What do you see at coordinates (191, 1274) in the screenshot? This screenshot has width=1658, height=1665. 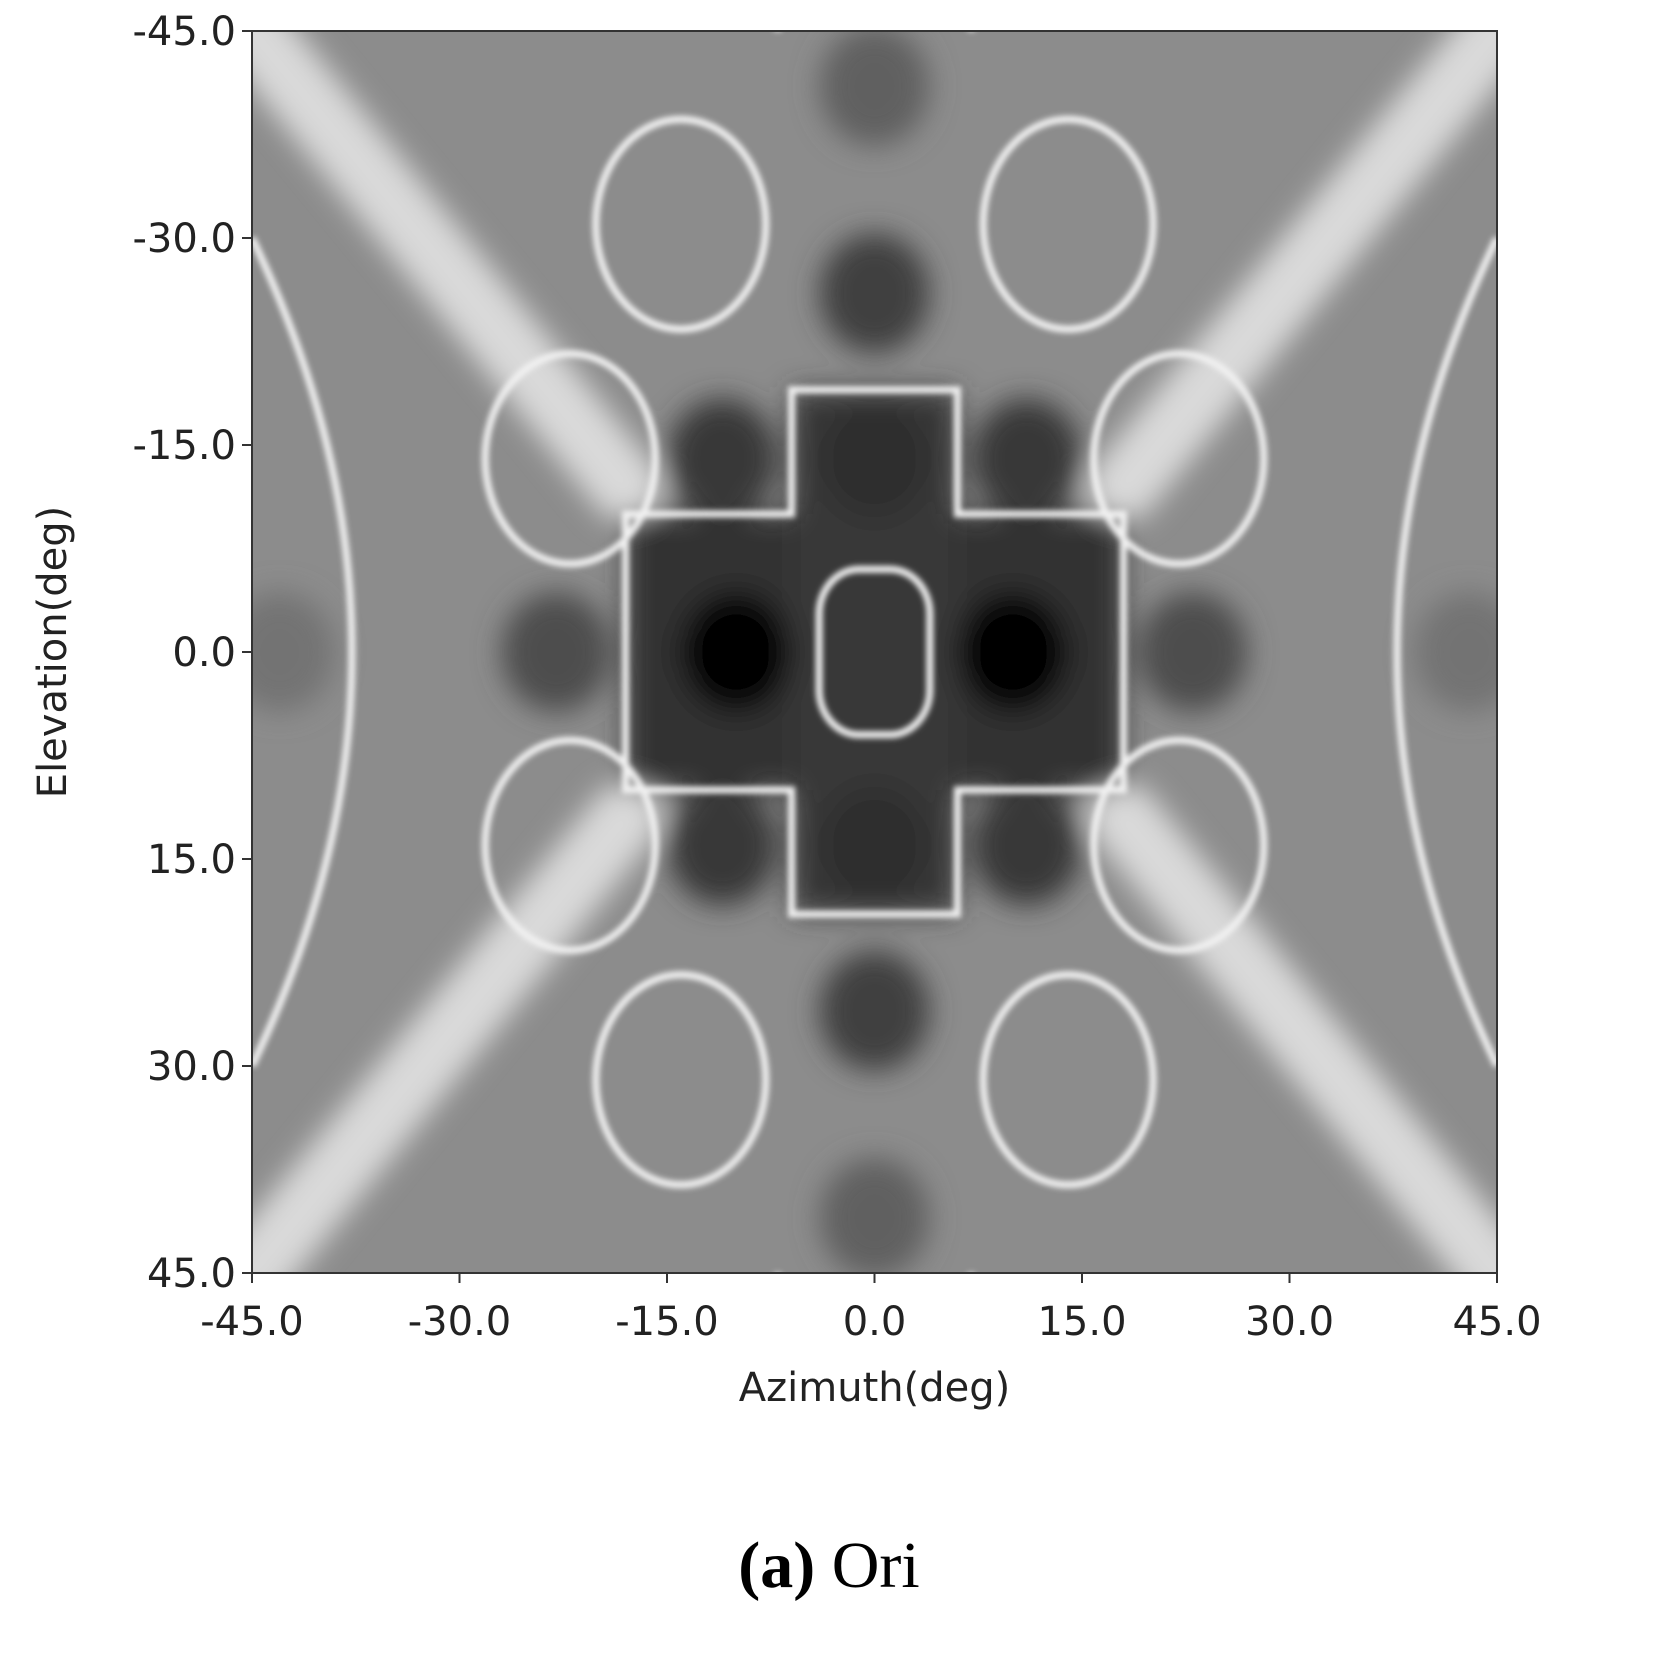 I see `y-tick-label: 45.0` at bounding box center [191, 1274].